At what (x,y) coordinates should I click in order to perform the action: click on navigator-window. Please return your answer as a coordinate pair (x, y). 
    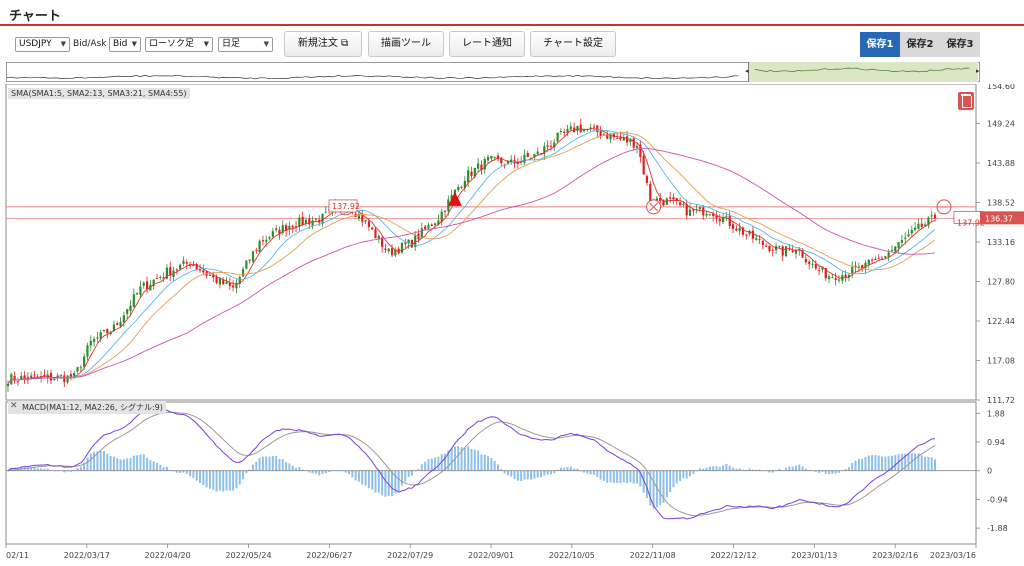
    Looking at the image, I should click on (863, 72).